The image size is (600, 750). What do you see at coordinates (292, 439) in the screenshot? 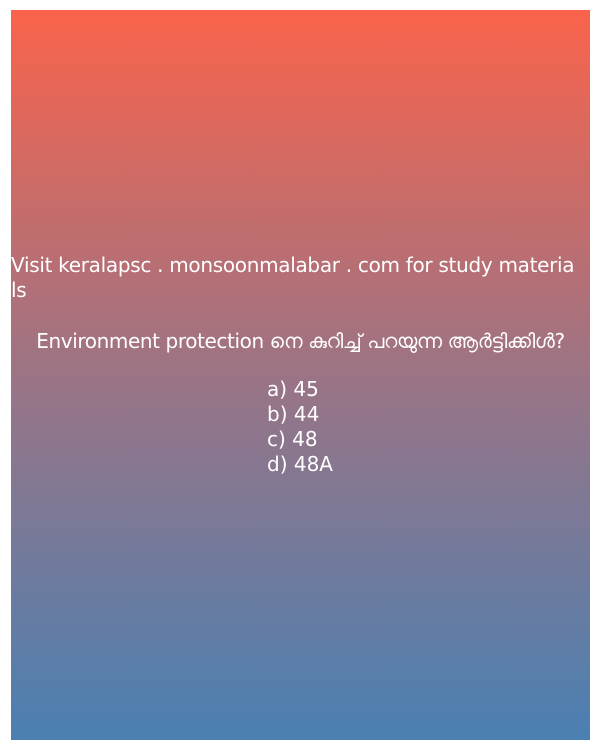
I see `option-c: c) 48` at bounding box center [292, 439].